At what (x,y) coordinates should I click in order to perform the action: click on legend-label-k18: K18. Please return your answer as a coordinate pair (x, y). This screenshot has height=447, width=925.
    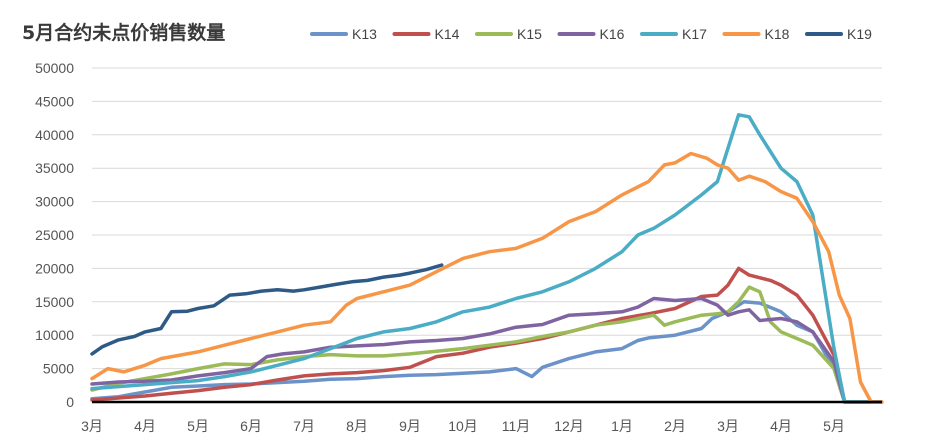
    Looking at the image, I should click on (777, 34).